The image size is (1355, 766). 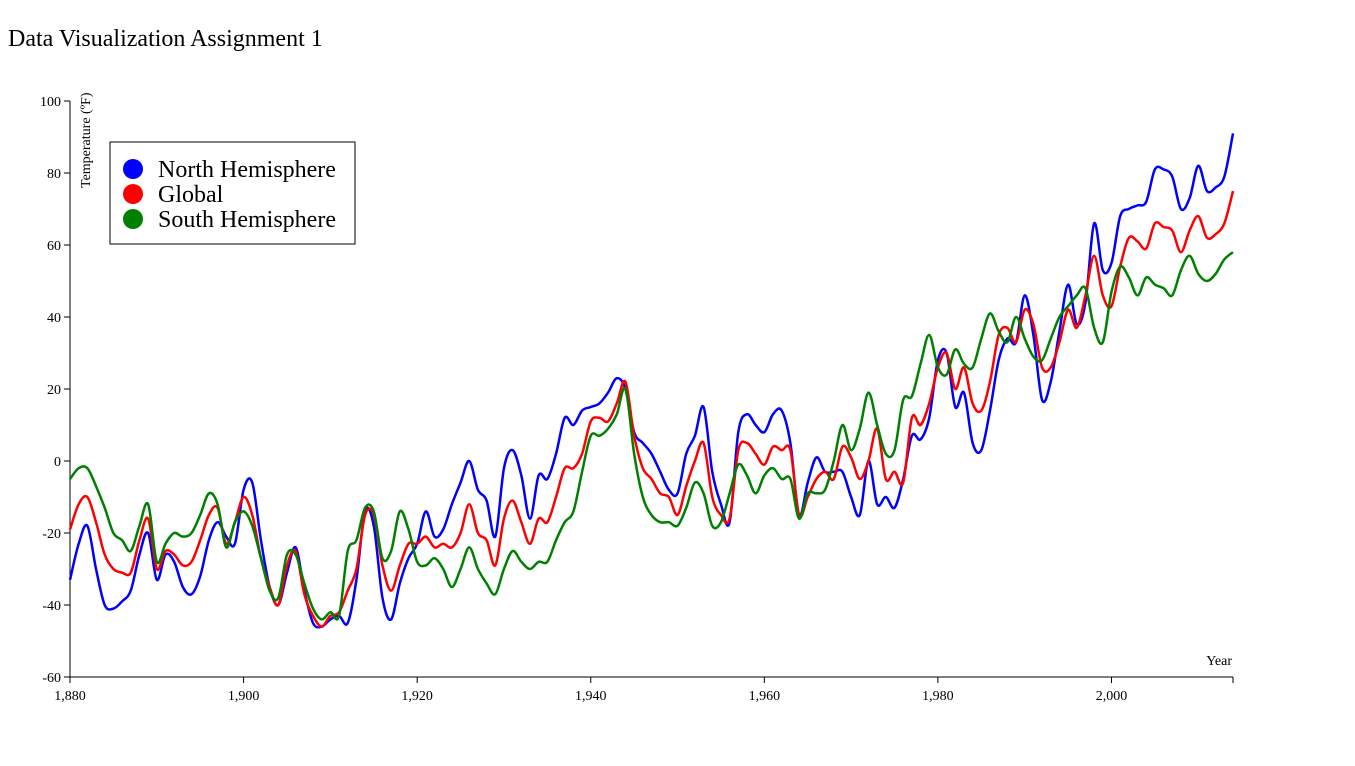 I want to click on y-axis-label: Temperature (ºF), so click(x=86, y=140).